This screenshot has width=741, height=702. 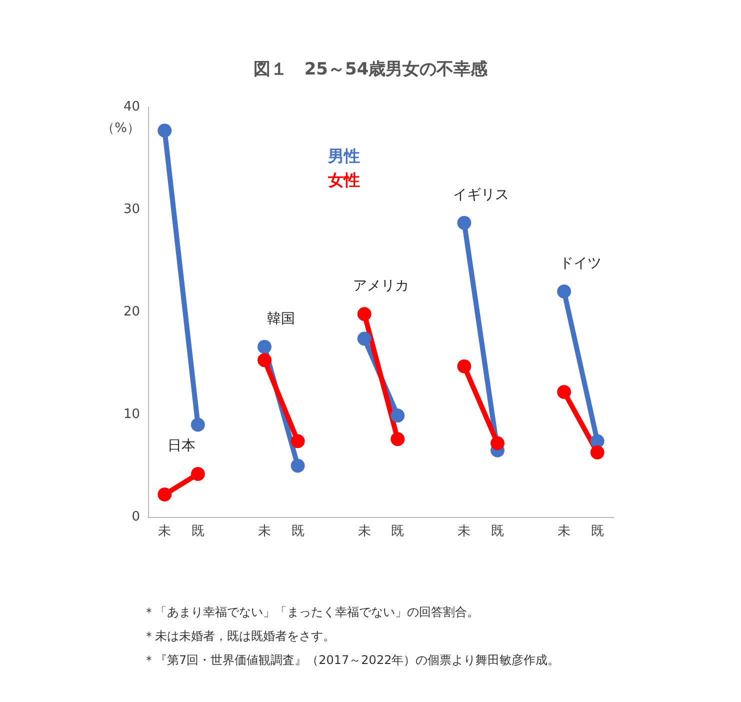 What do you see at coordinates (343, 156) in the screenshot?
I see `text: 男性` at bounding box center [343, 156].